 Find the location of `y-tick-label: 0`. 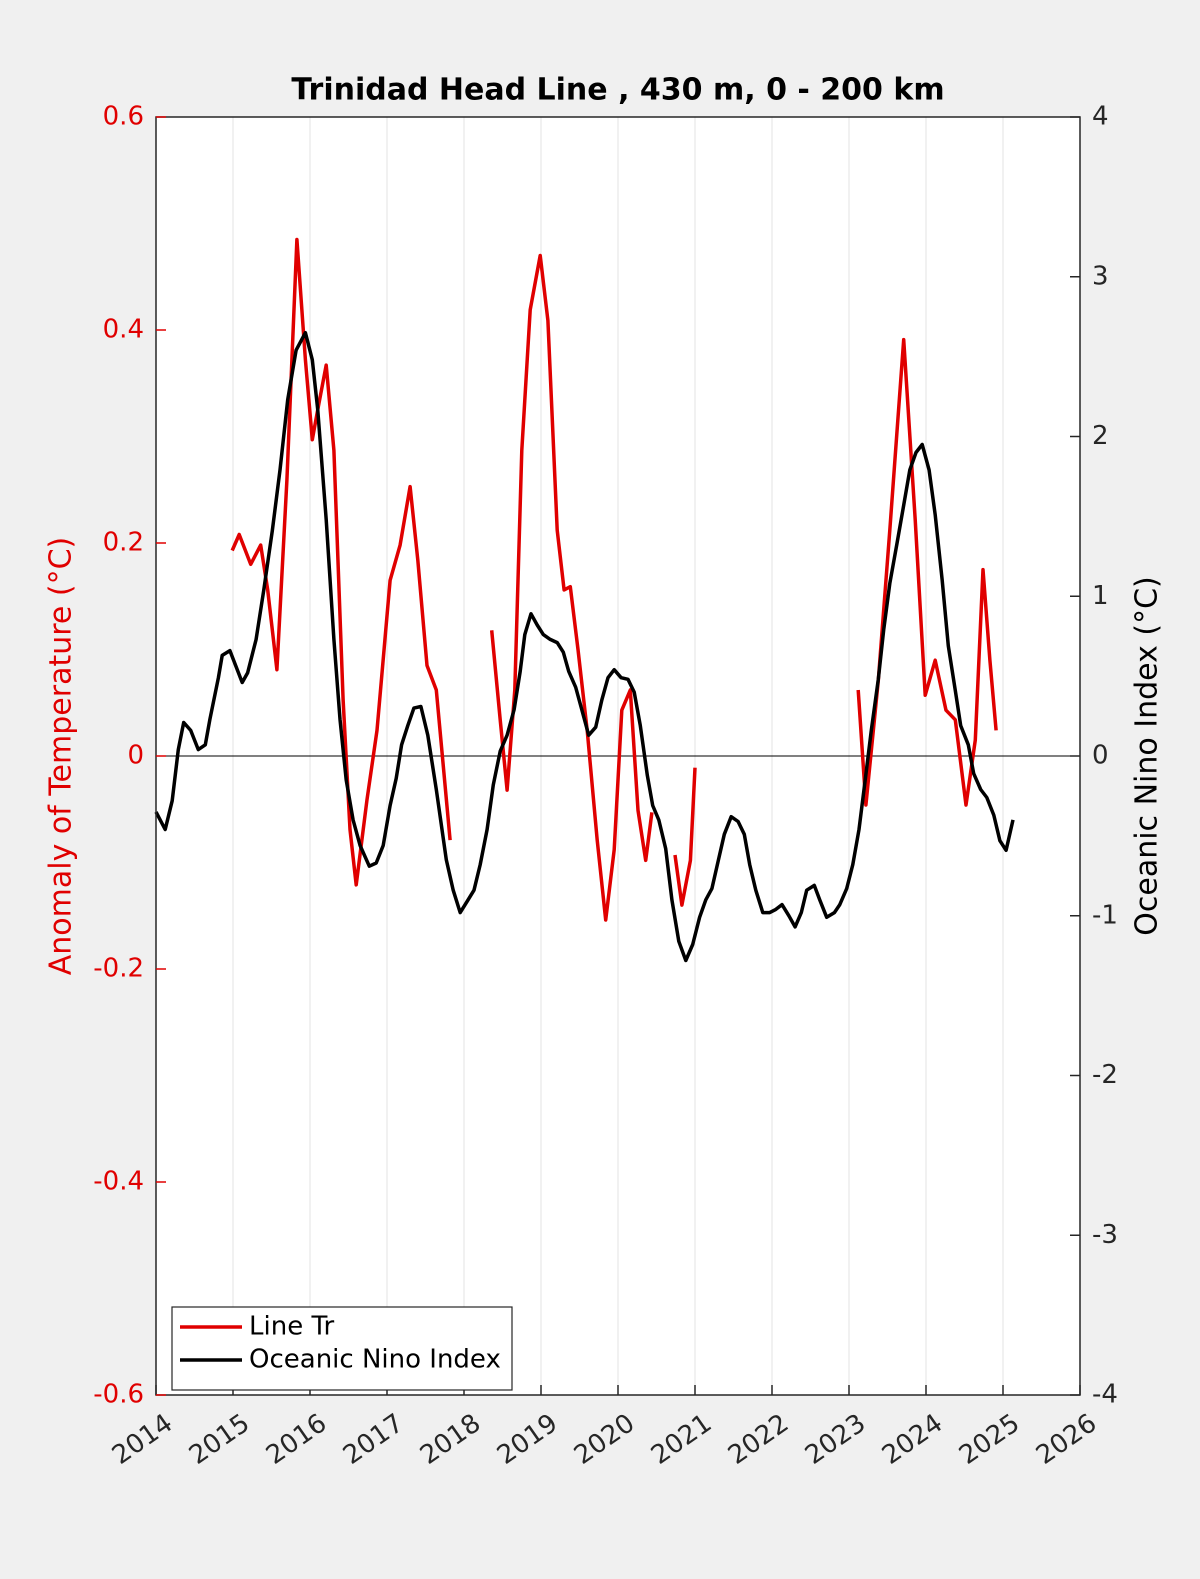

y-tick-label: 0 is located at coordinates (135, 756).